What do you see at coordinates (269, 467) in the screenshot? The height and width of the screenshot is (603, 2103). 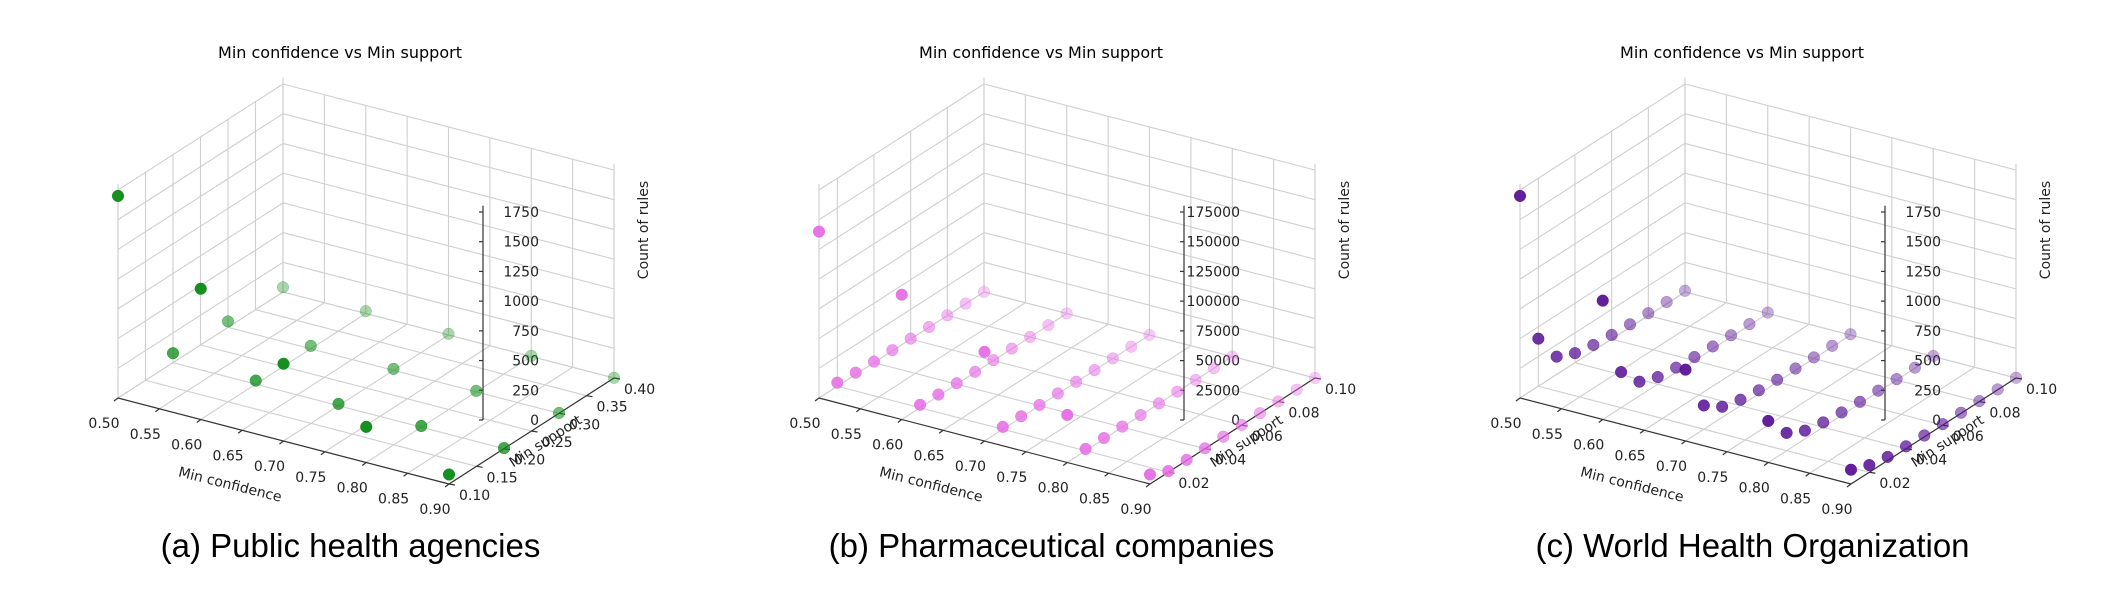 I see `x-tick-label: 0.70` at bounding box center [269, 467].